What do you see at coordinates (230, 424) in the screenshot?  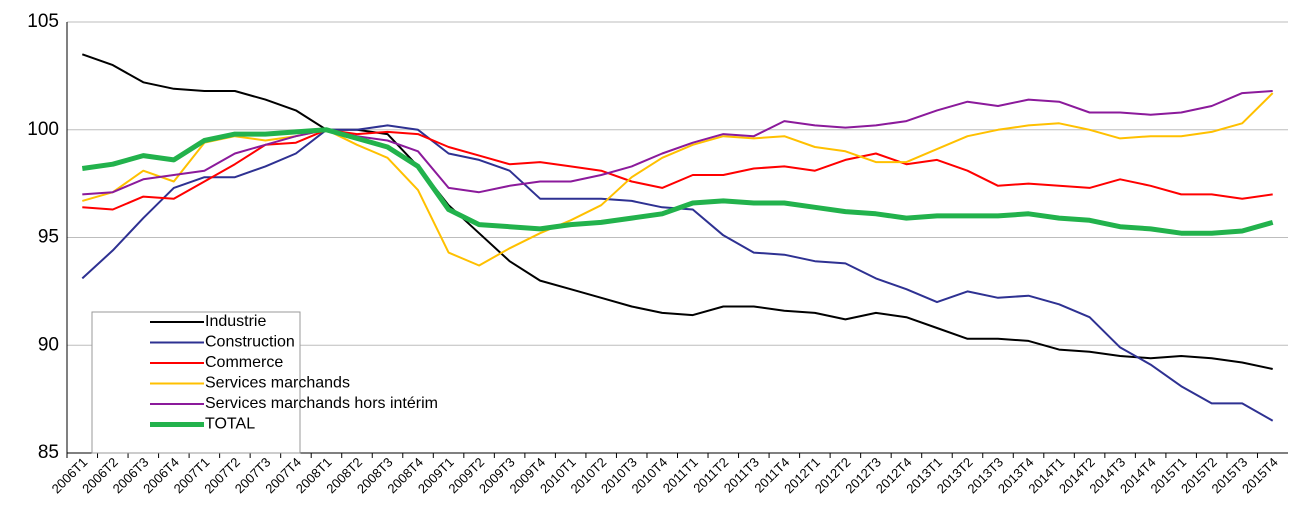 I see `legend-label: TOTAL` at bounding box center [230, 424].